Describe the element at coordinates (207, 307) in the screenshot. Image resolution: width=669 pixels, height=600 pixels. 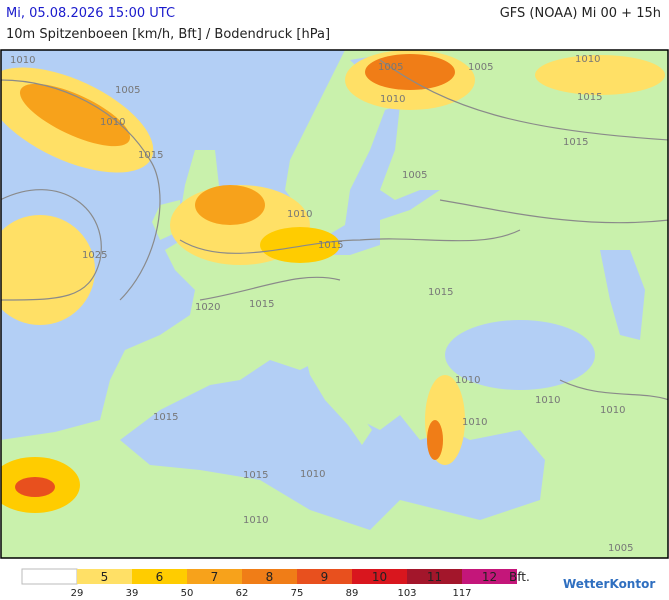
I see `isobar-label: 1020` at that location.